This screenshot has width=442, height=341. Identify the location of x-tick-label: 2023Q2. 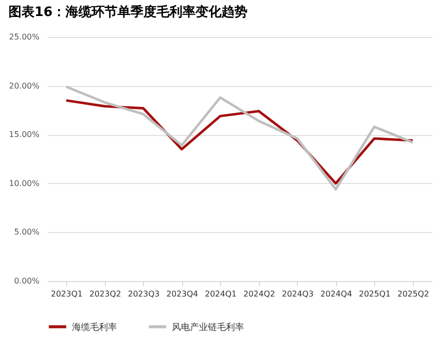
(105, 294).